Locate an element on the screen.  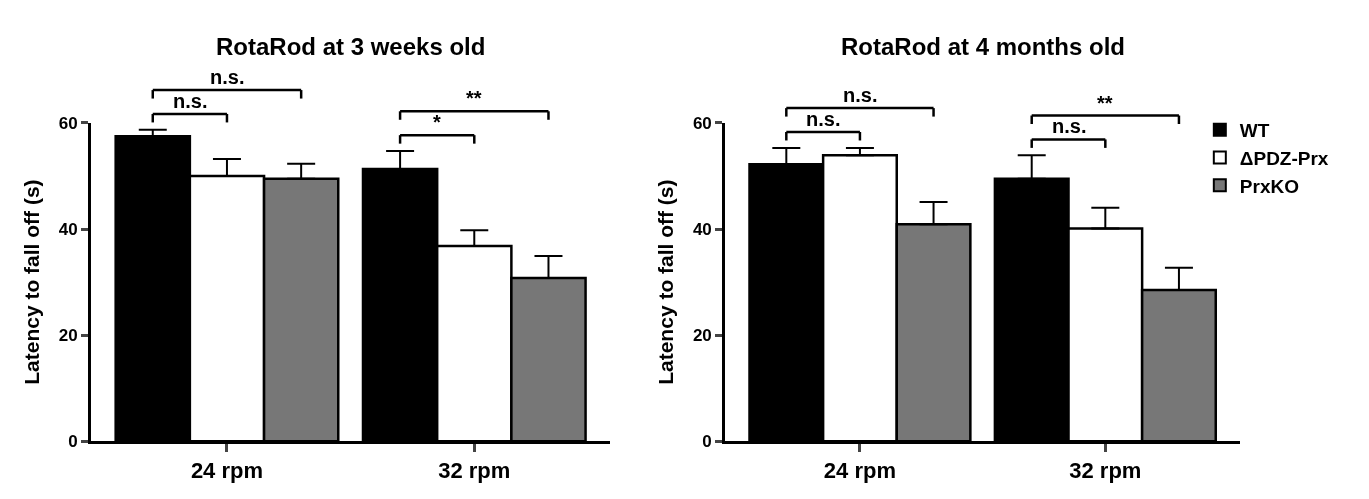
chart-title: RotaRod at 3 weeks old is located at coordinates (351, 46).